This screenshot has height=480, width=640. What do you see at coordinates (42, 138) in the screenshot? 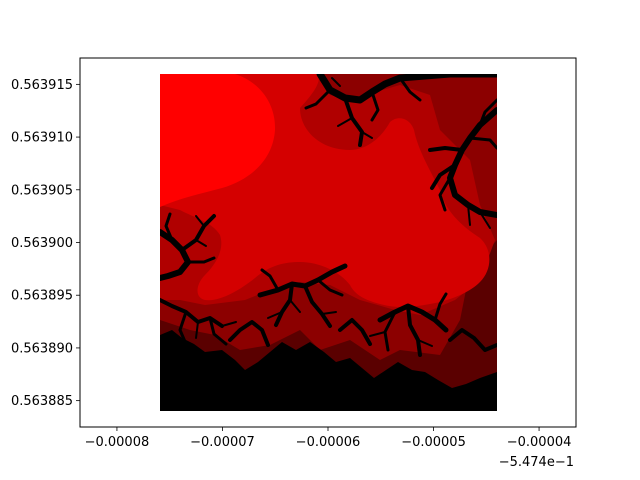
I see `y-tick-label: 0.563910` at bounding box center [42, 138].